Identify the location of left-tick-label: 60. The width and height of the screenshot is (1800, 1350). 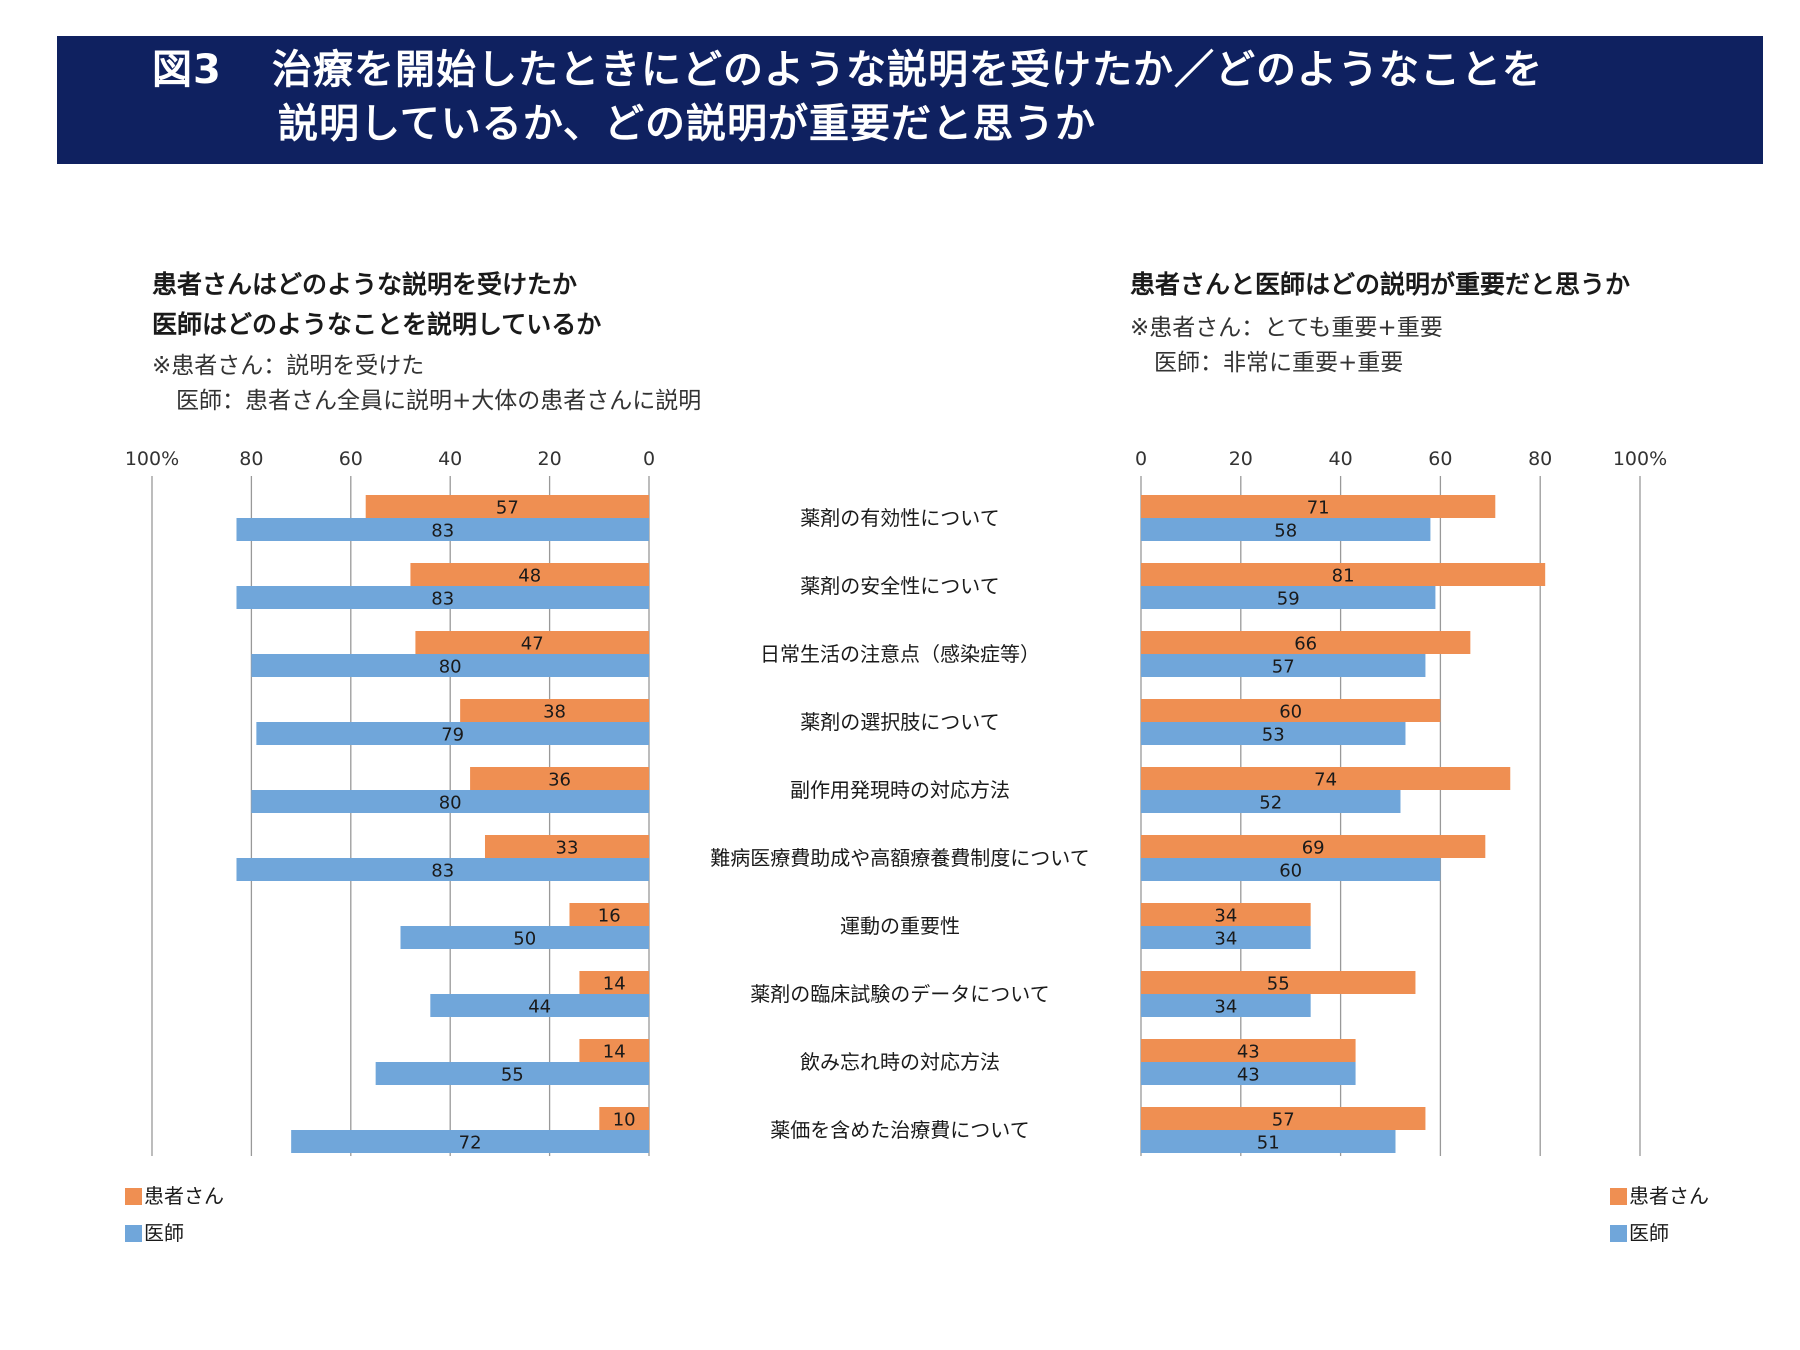
(351, 459).